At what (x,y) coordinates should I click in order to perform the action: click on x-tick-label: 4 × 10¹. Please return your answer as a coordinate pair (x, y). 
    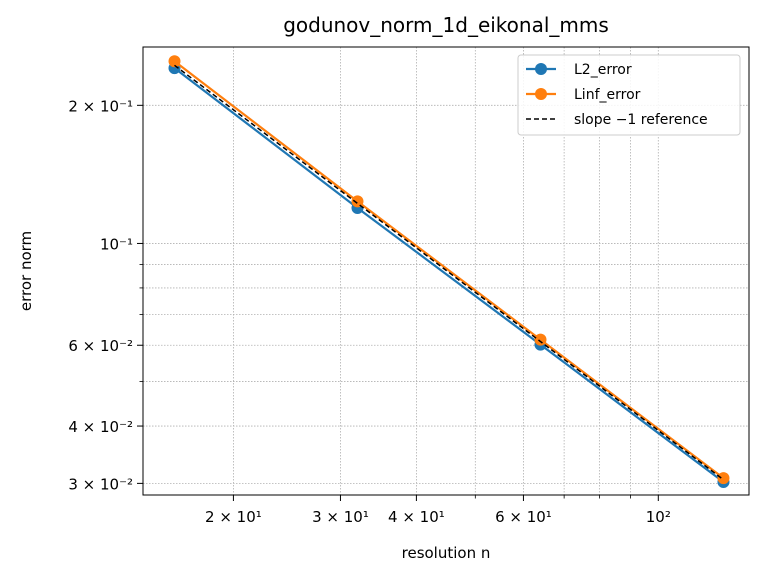
    Looking at the image, I should click on (416, 517).